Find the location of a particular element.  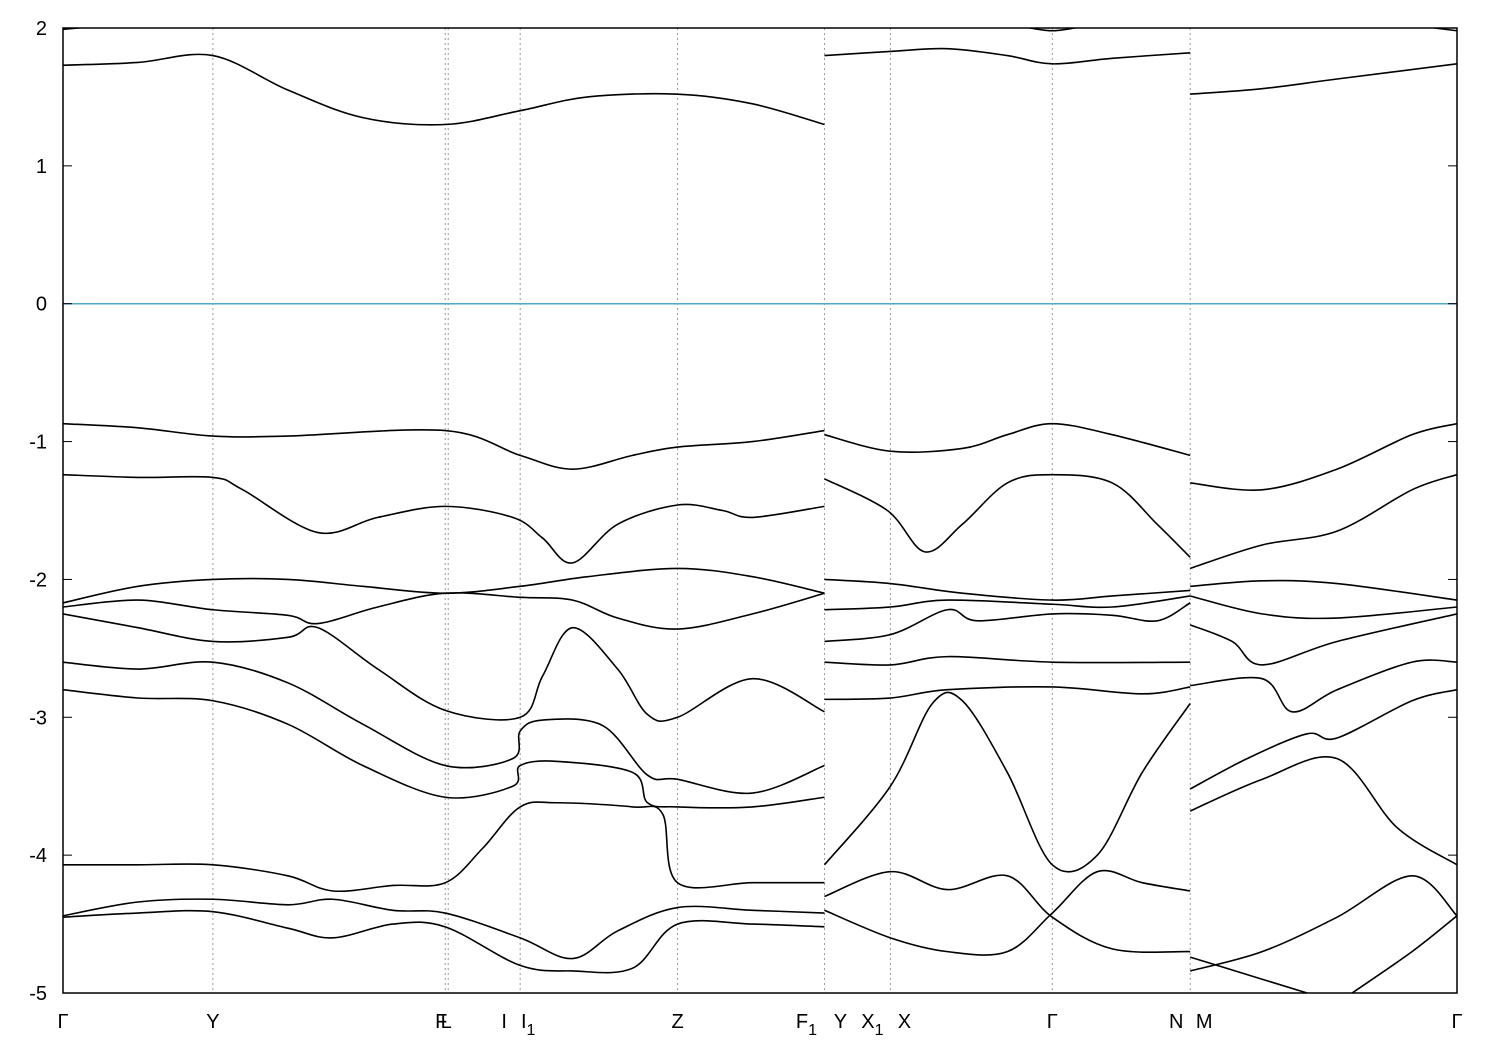

x-tick-label: L is located at coordinates (446, 1022).